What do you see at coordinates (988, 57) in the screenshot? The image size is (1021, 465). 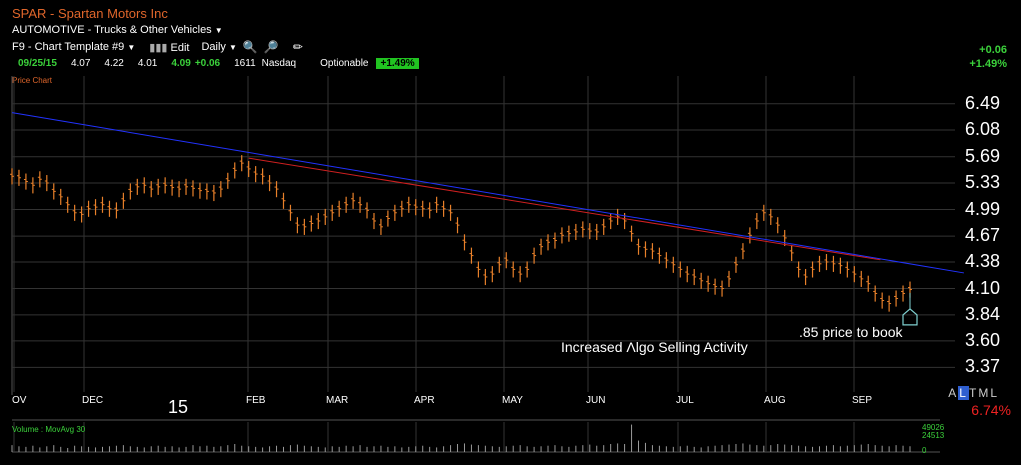 I see `right-change-block: +0.06 +1.49%` at bounding box center [988, 57].